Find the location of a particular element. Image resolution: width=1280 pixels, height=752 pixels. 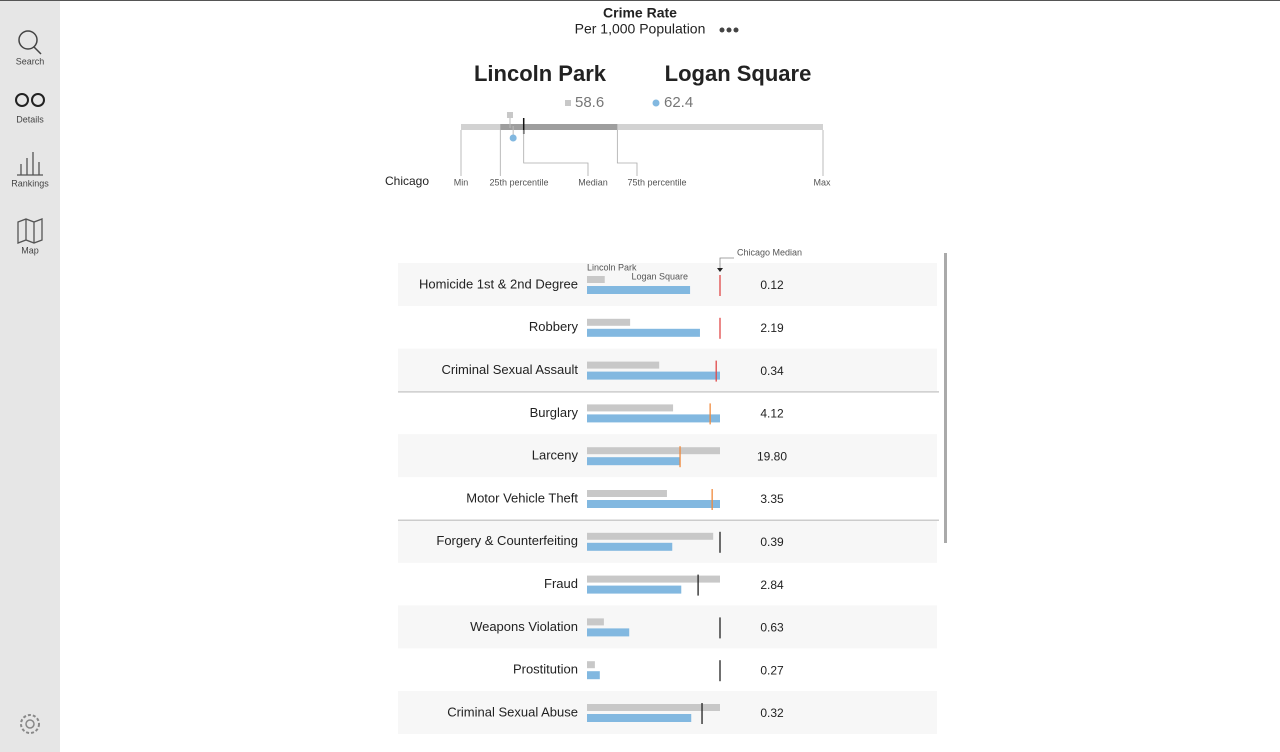

quantile-label: 75th percentile is located at coordinates (656, 182).